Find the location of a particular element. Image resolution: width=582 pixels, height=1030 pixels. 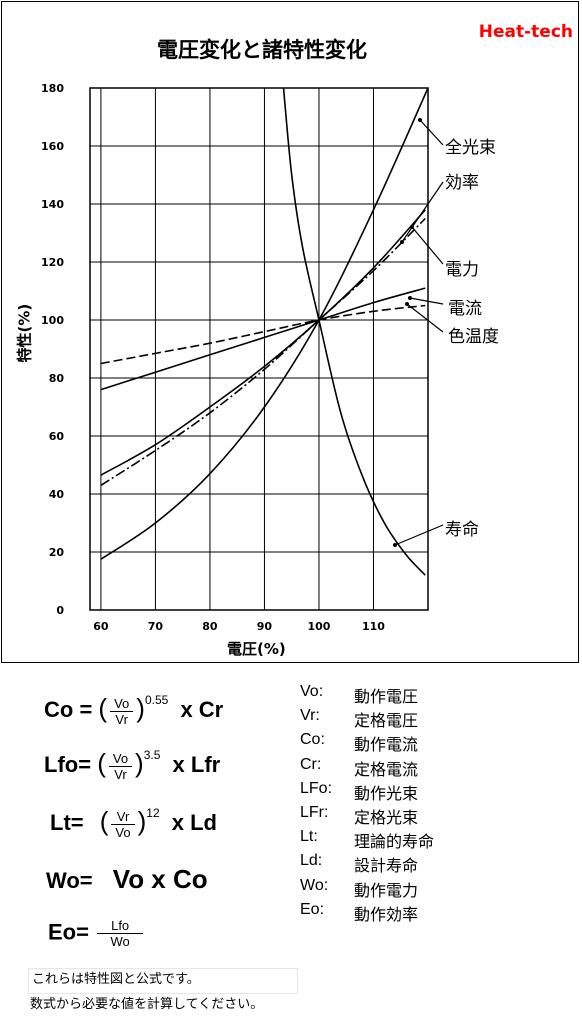

formula-eo: Eo= Lfo Wo is located at coordinates (97, 933).